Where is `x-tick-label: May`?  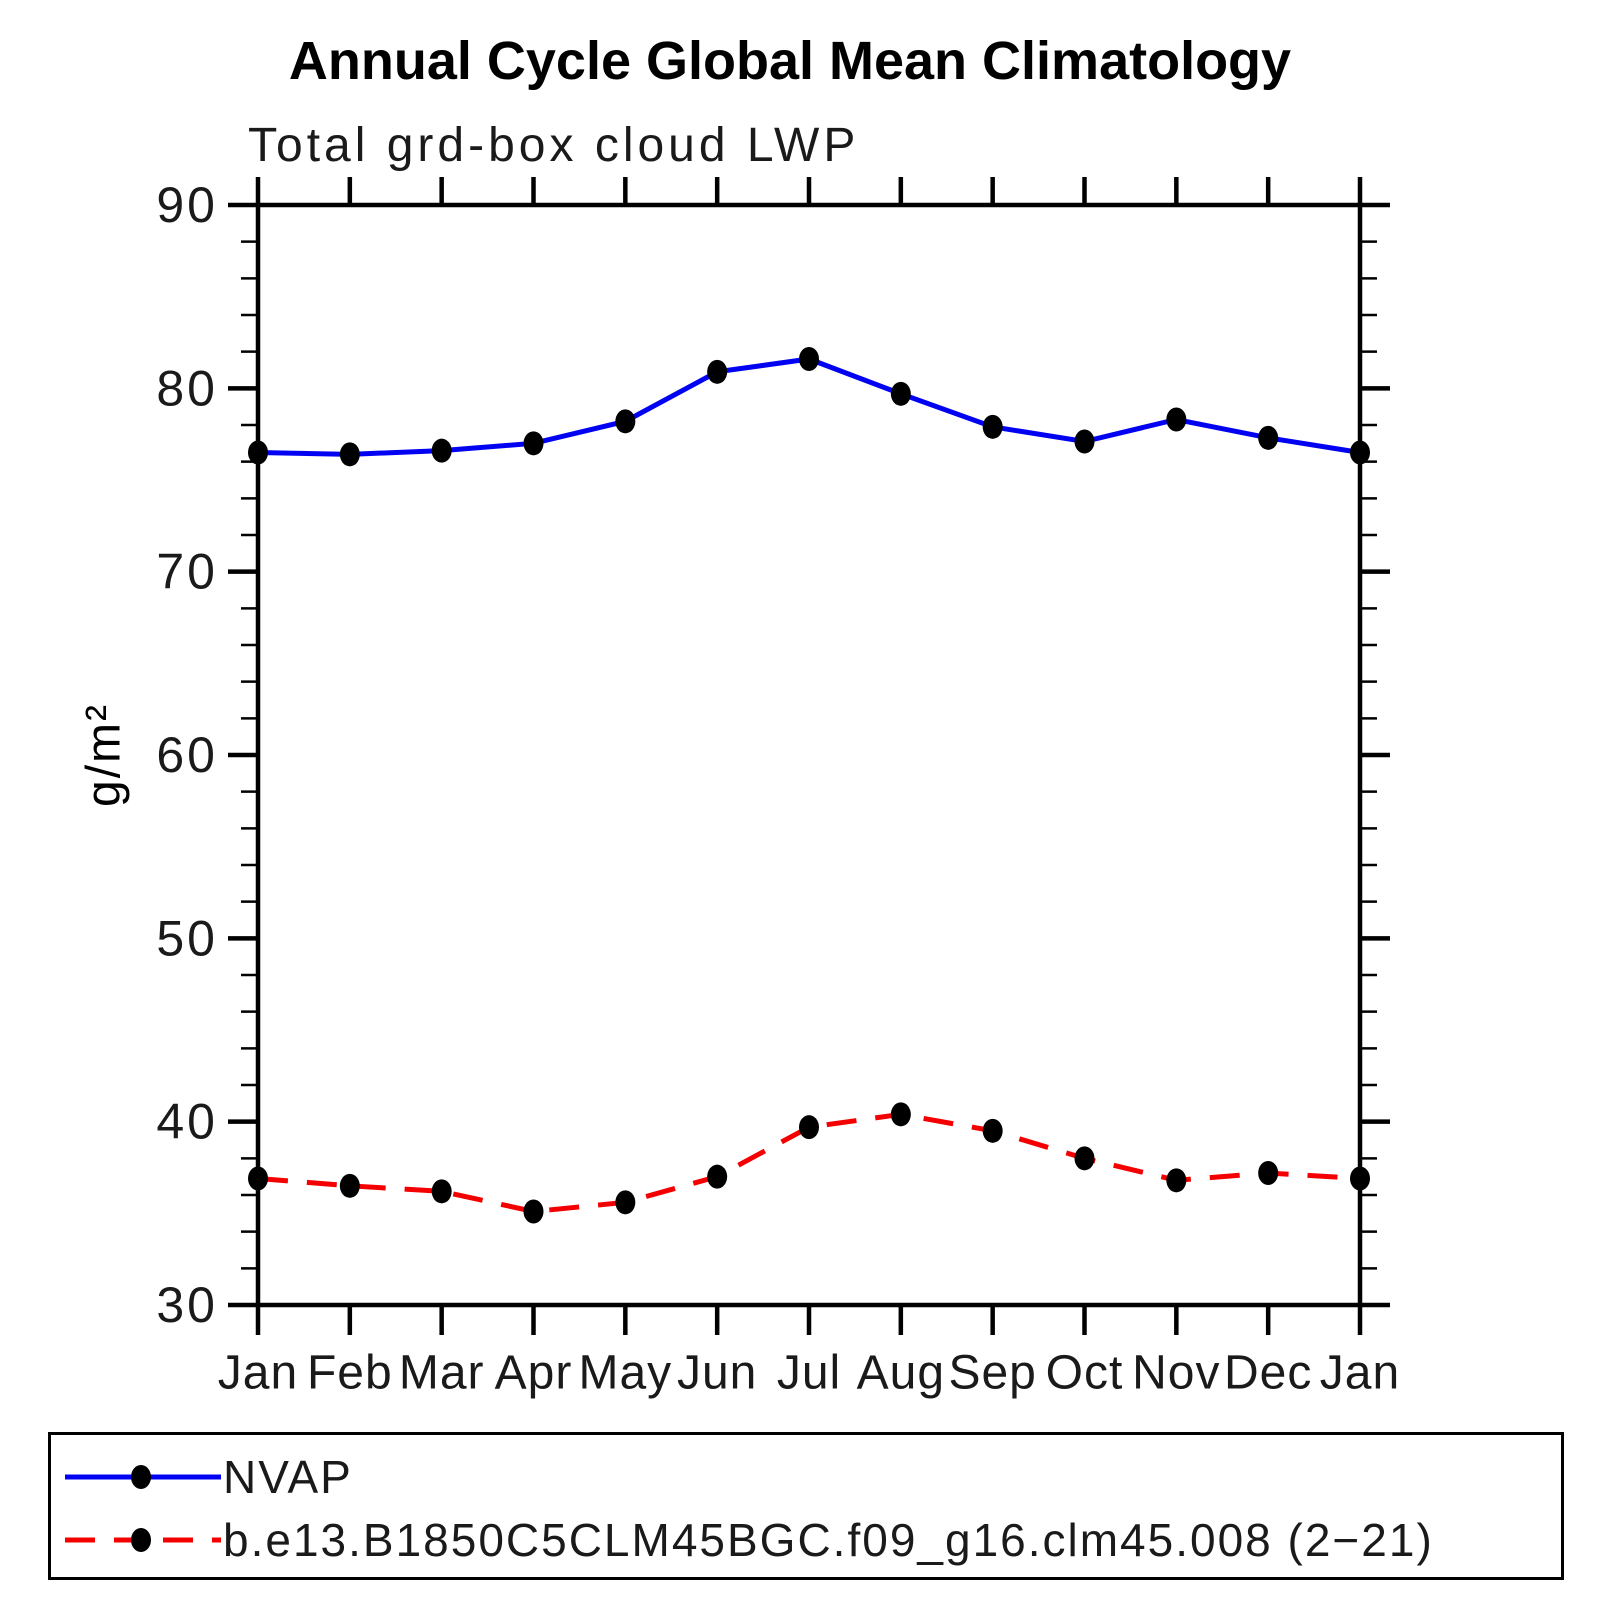 x-tick-label: May is located at coordinates (625, 1373).